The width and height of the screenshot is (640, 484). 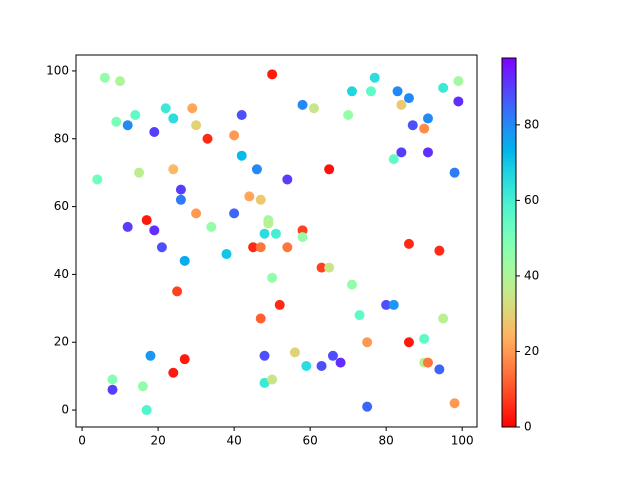 I want to click on x-tick-label: 60, so click(x=309, y=441).